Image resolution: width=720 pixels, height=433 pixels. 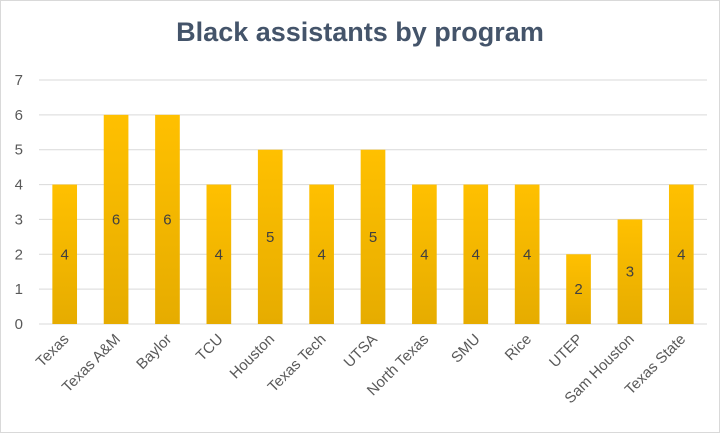 What do you see at coordinates (53, 351) in the screenshot?
I see `x-tick-label: Texas` at bounding box center [53, 351].